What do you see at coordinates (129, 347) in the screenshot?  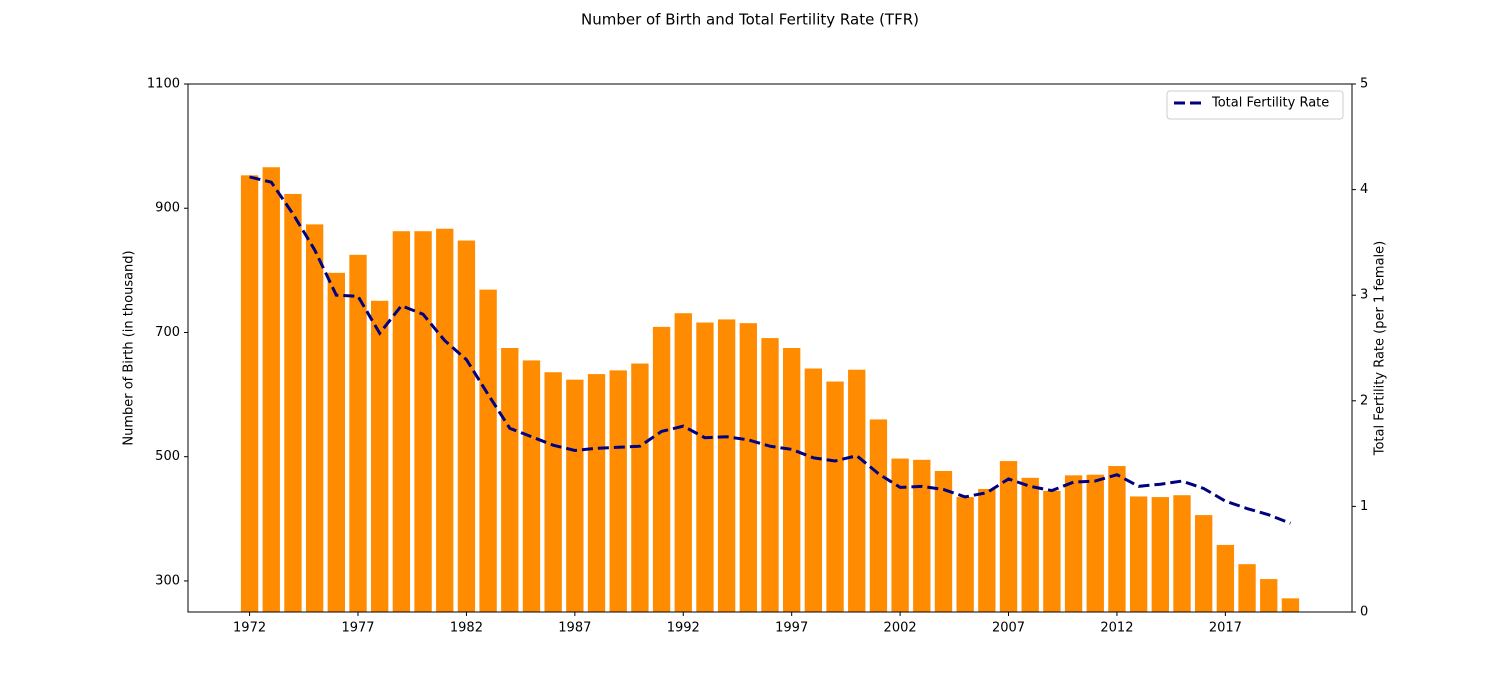 I see `y-axis-label: Number of Birth (in thousand)` at bounding box center [129, 347].